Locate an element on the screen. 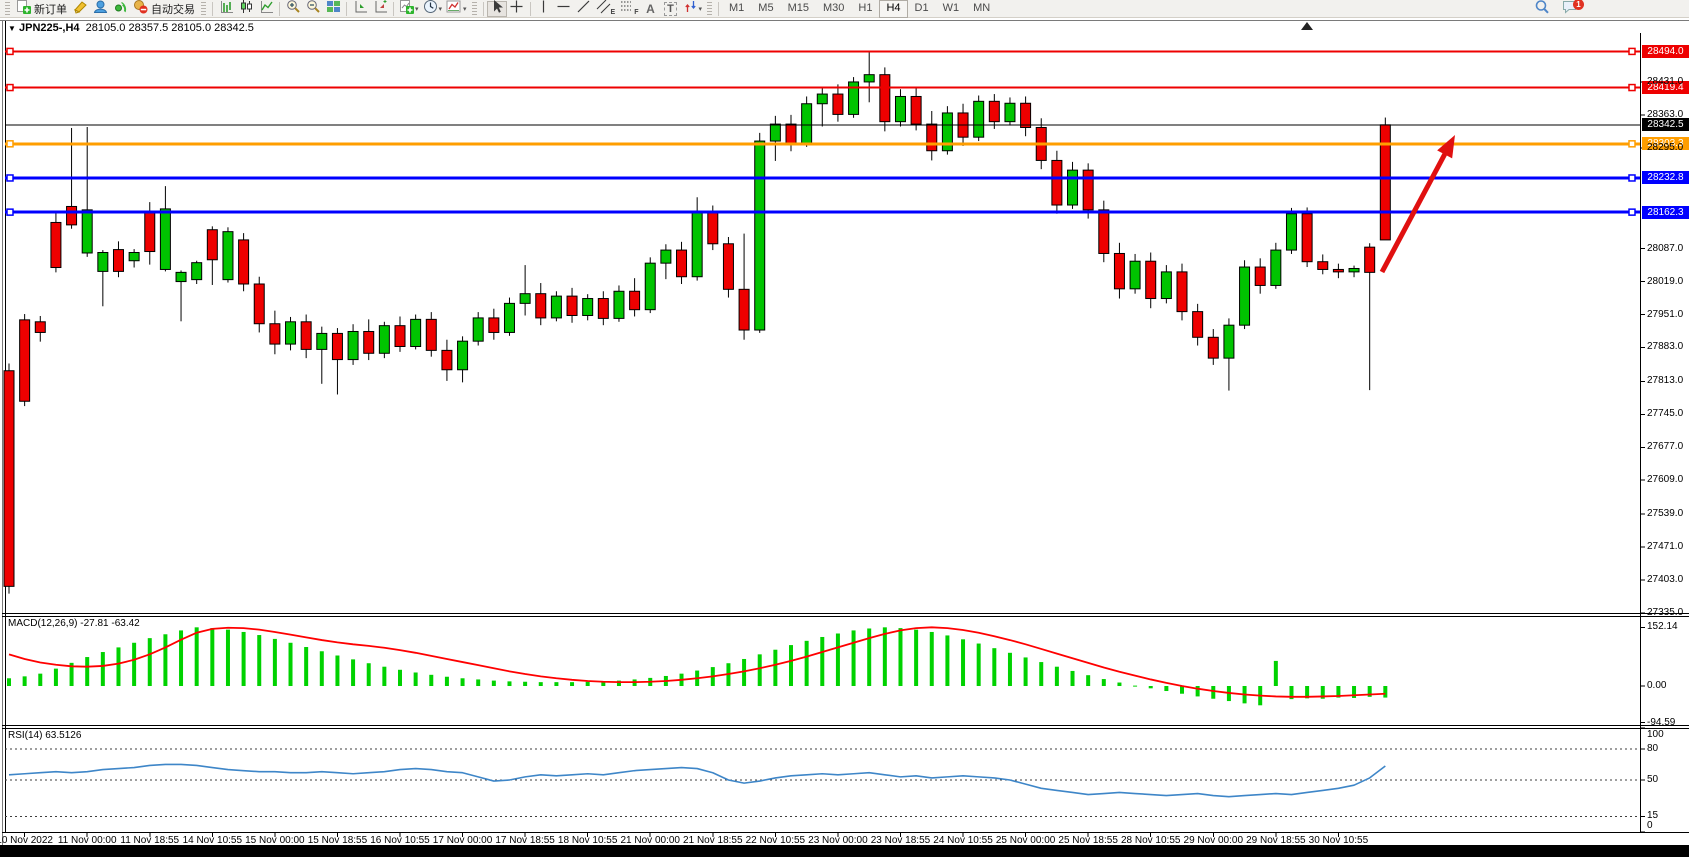 Image resolution: width=1689 pixels, height=857 pixels. timeframe-h4: H4 is located at coordinates (893, 9).